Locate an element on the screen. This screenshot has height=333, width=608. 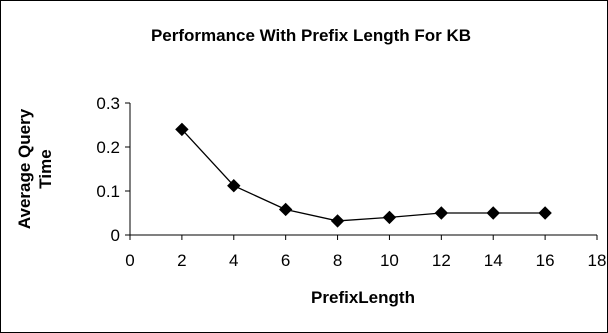
x-tick-label: 0 is located at coordinates (129, 260).